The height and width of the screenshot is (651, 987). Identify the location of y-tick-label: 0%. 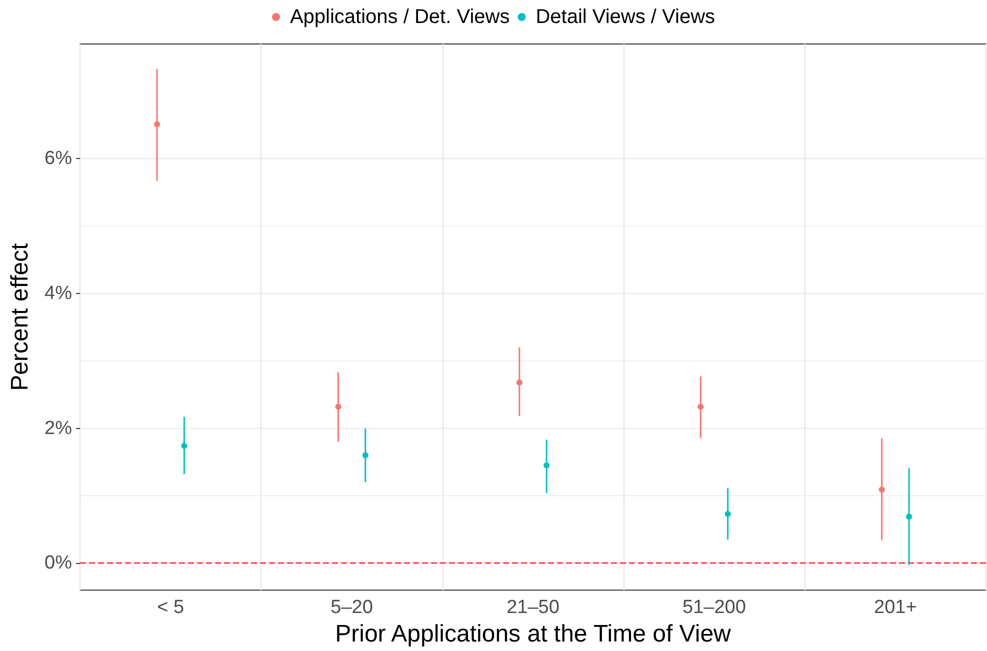
(58, 563).